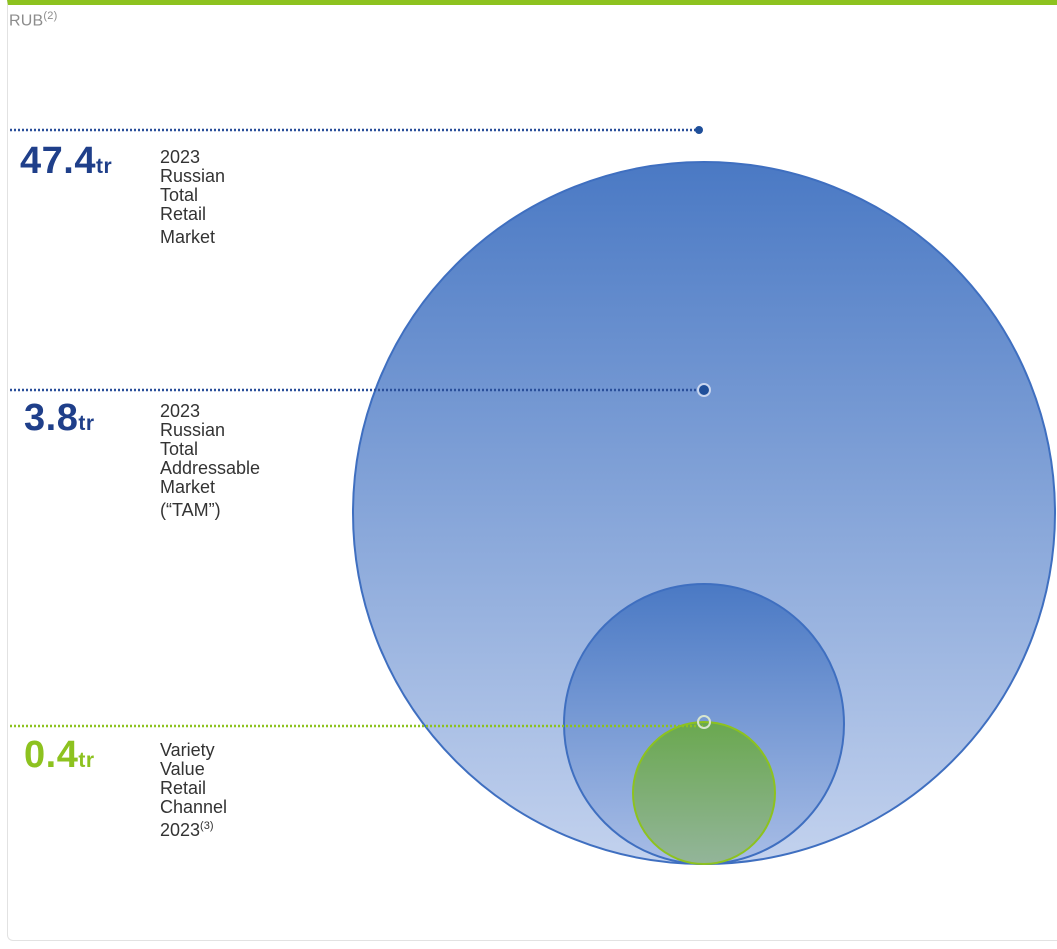 Image resolution: width=1057 pixels, height=949 pixels. I want to click on bubble-variety-value, so click(704, 793).